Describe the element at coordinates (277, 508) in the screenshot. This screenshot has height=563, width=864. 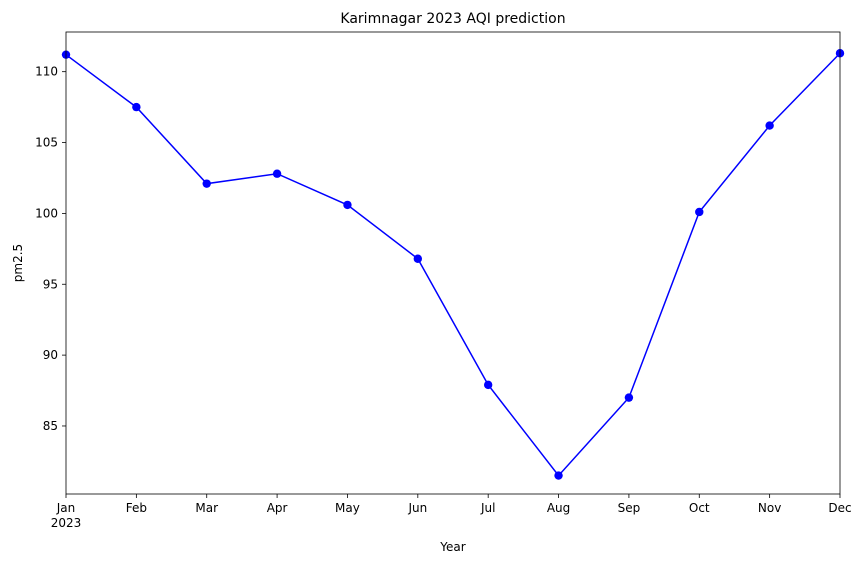
I see `x-tick-label: Apr` at that location.